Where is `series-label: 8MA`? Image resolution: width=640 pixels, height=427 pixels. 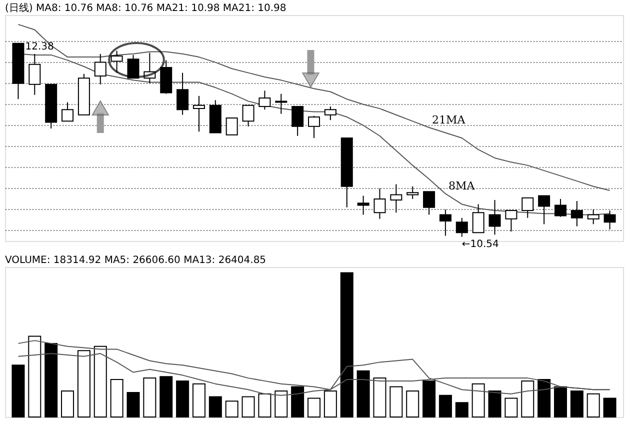 series-label: 8MA is located at coordinates (462, 186).